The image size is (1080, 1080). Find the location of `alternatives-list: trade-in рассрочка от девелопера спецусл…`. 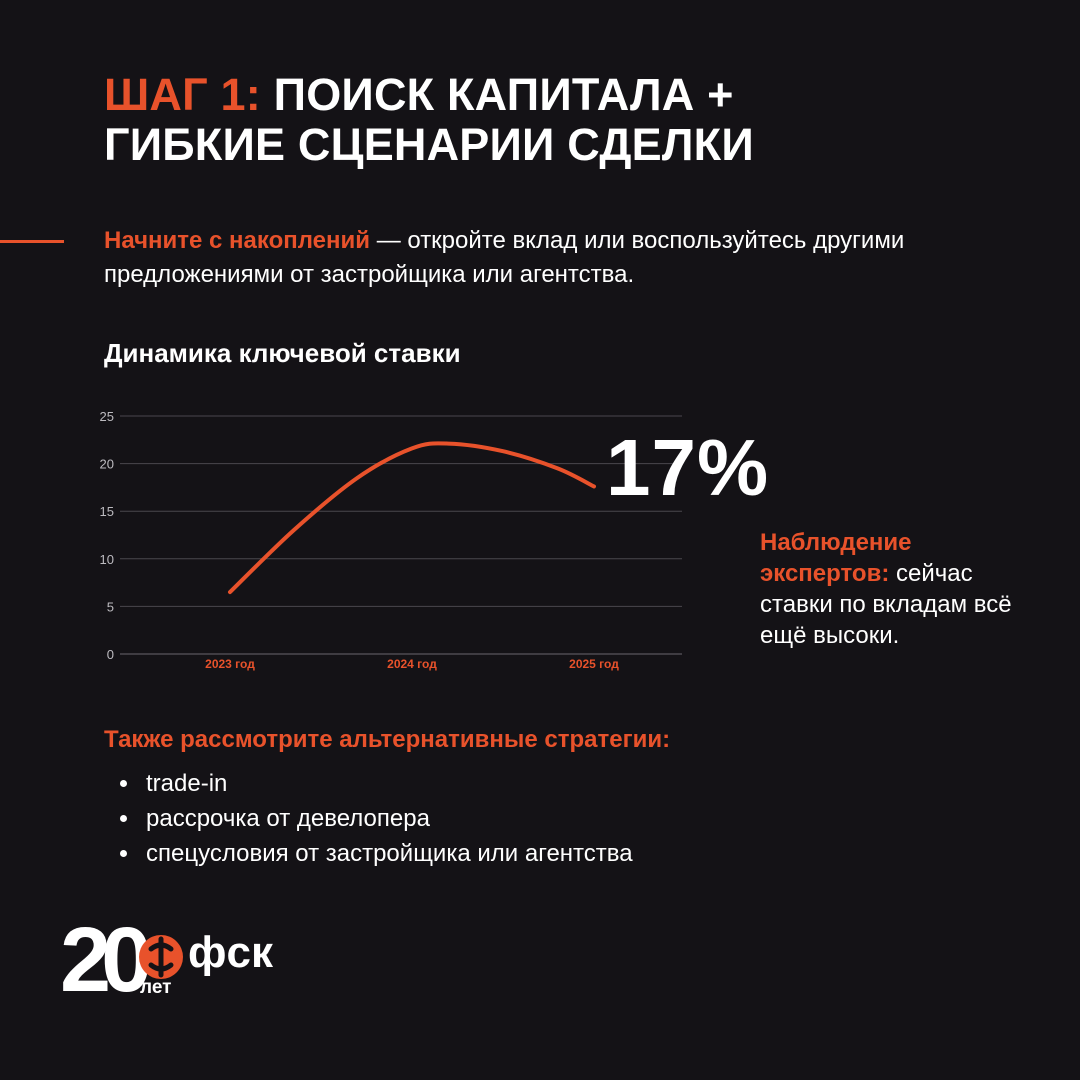

alternatives-list: trade-in рассрочка от девелопера спецусл… is located at coordinates (375, 818).